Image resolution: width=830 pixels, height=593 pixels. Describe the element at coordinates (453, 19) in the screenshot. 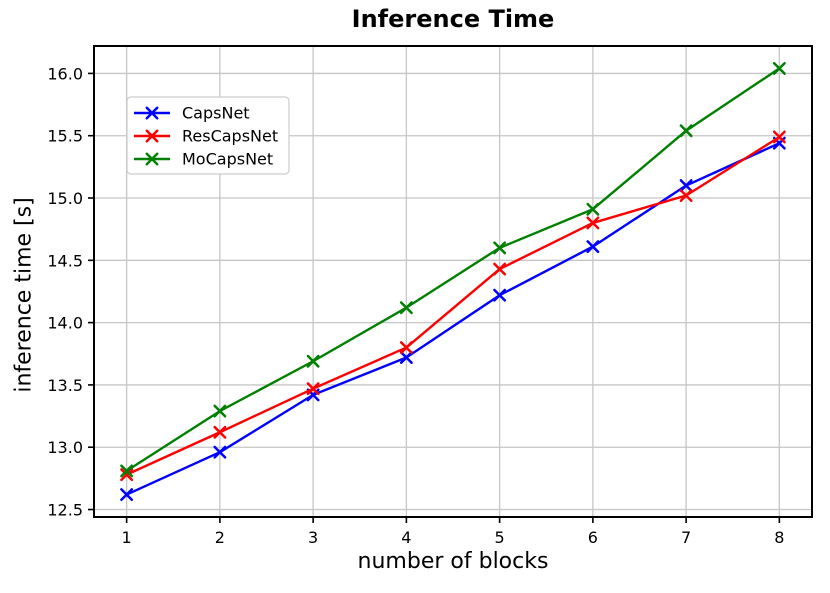

I see `chart-title: Inference Time` at that location.